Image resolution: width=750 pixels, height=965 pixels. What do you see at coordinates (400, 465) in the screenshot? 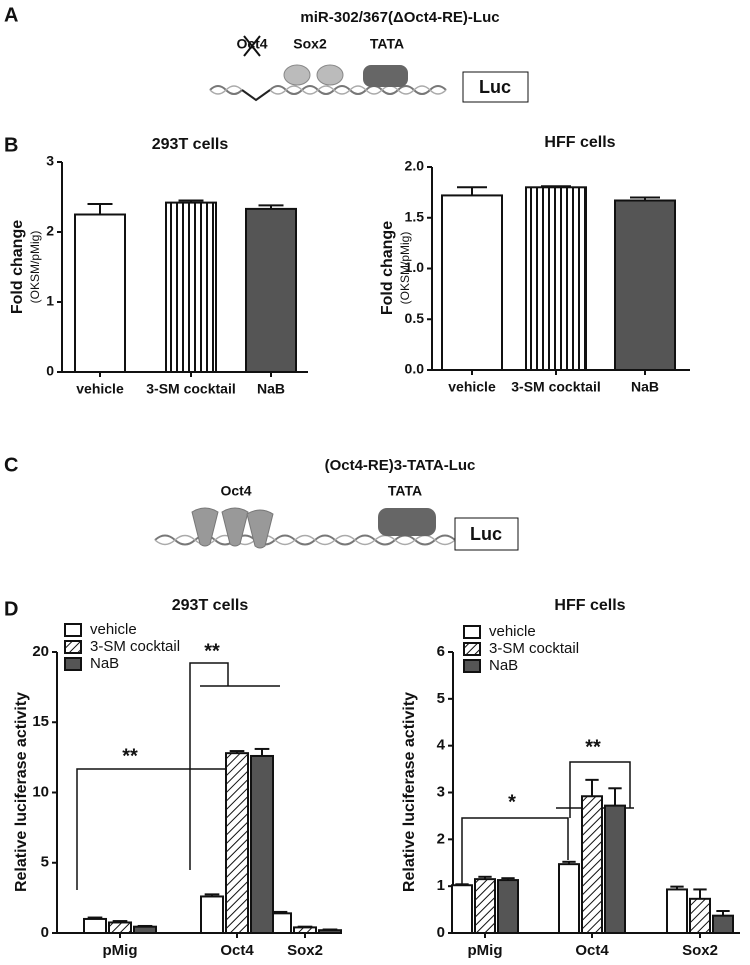
I see `diagram-title: (Oct4-RE)3-TATA-Luc` at bounding box center [400, 465].